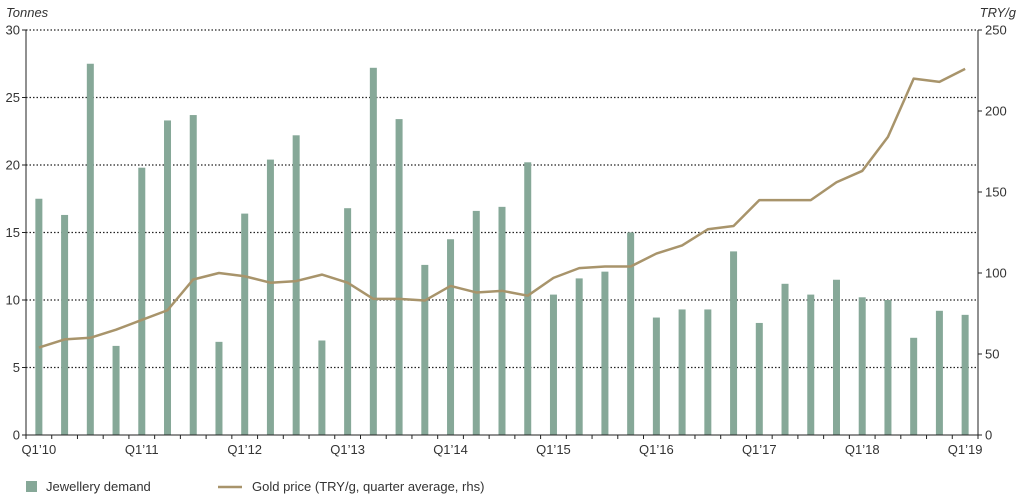 The image size is (1024, 504). I want to click on x-axis-tick-label: Q1’18, so click(862, 449).